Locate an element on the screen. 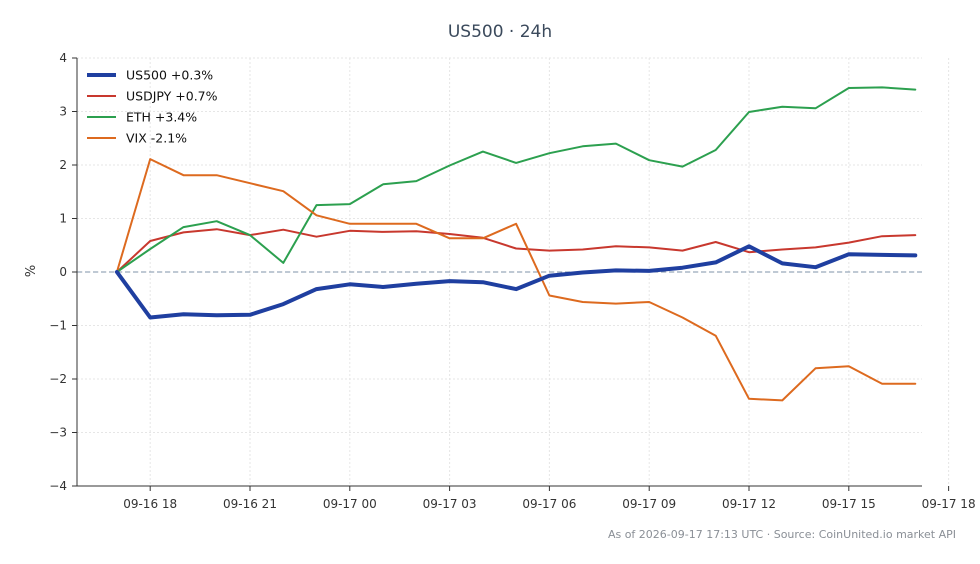 The image size is (980, 564). y-tick-label: 2 is located at coordinates (63, 165).